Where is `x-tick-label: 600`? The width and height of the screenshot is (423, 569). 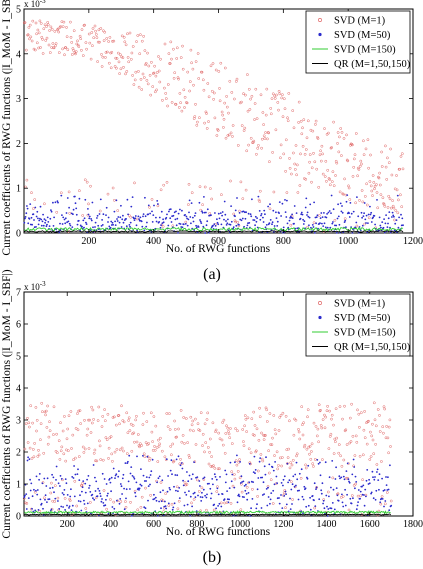 x-tick-label: 600 is located at coordinates (218, 241).